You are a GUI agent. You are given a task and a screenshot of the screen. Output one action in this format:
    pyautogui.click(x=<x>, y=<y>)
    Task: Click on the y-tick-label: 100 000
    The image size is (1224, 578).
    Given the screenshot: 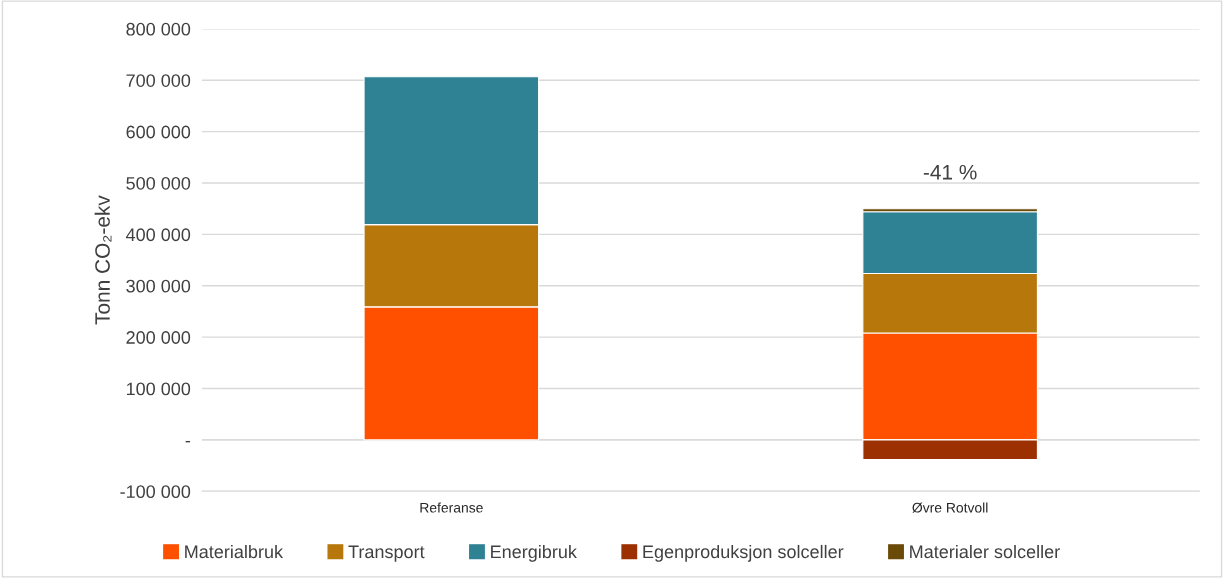 What is the action you would take?
    pyautogui.click(x=158, y=389)
    